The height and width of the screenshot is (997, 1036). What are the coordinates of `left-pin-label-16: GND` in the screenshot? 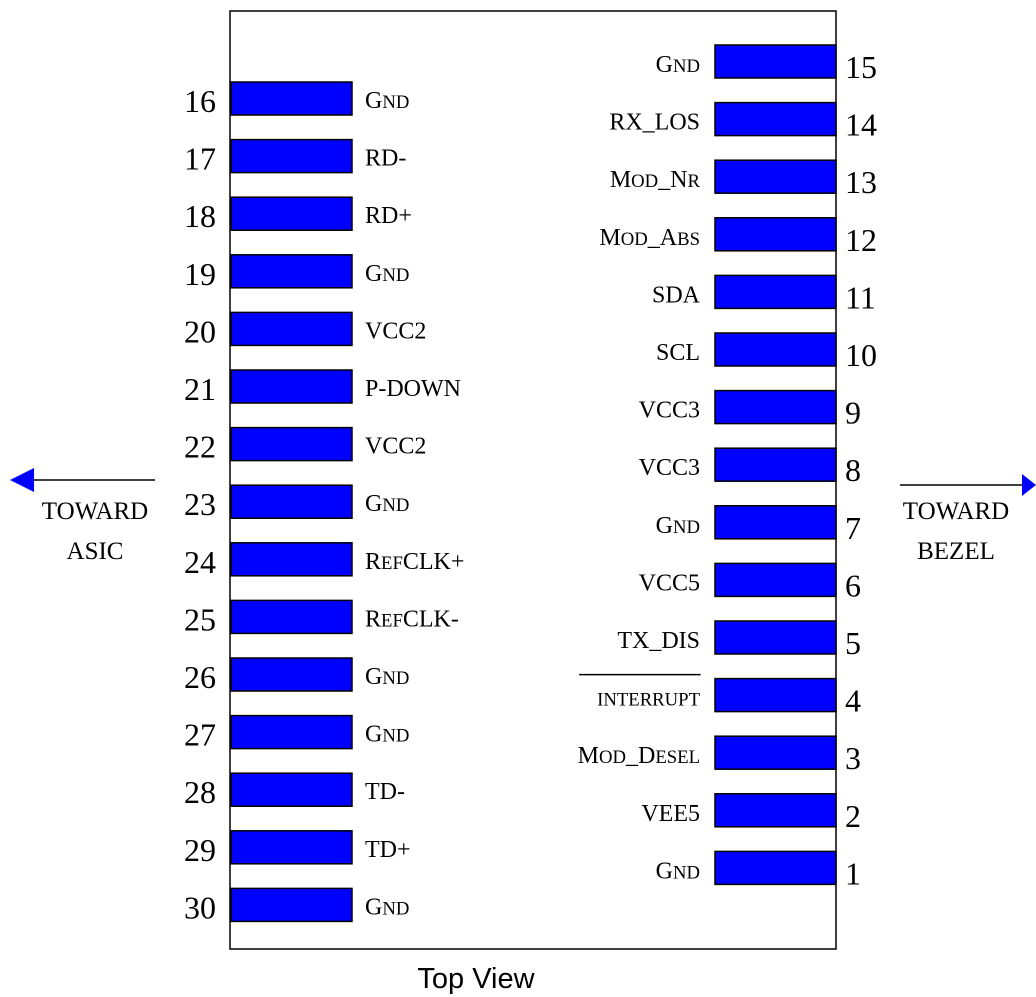 It's located at (387, 101).